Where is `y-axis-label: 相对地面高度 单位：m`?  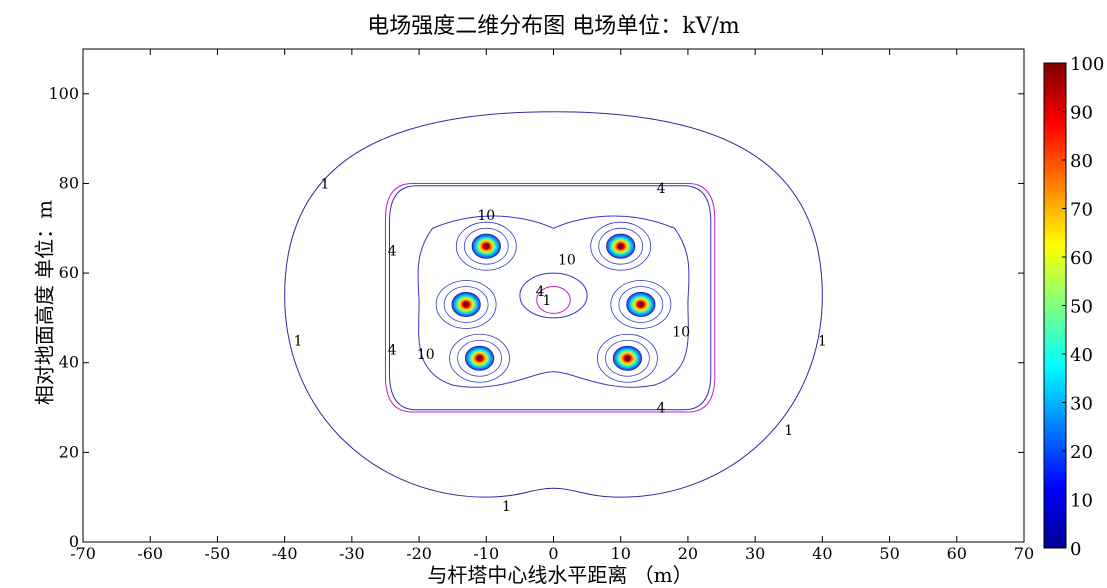
y-axis-label: 相对地面高度 单位：m is located at coordinates (44, 302).